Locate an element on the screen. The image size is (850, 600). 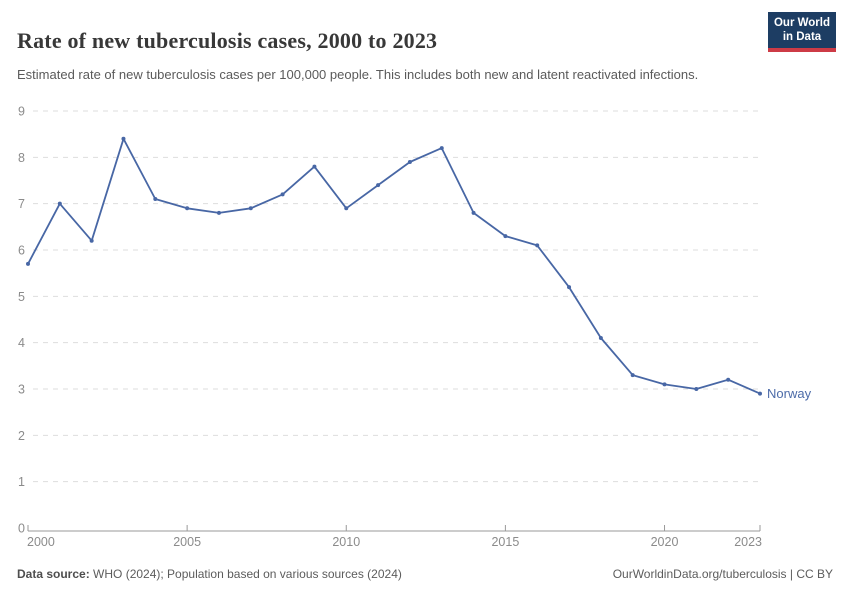
x-tick-label: 2020 is located at coordinates (665, 542).